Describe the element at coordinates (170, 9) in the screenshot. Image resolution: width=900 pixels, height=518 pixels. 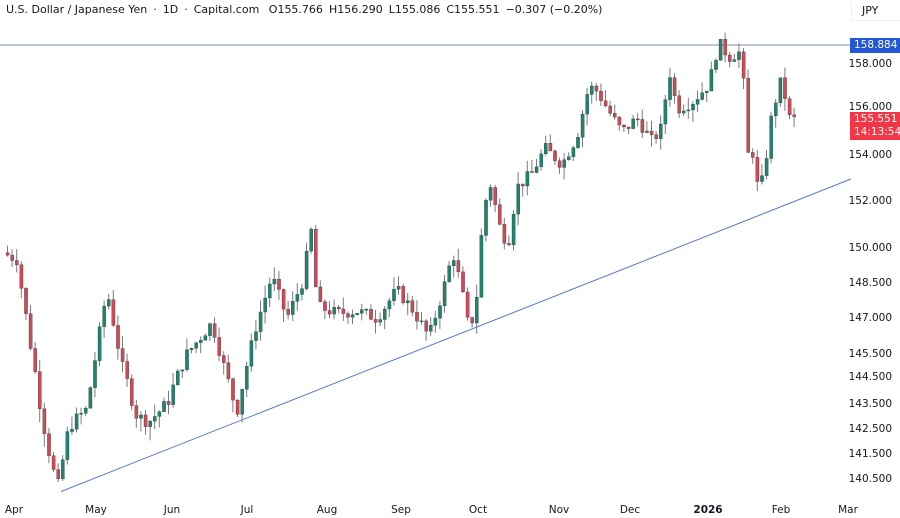
I see `interval: 1D` at that location.